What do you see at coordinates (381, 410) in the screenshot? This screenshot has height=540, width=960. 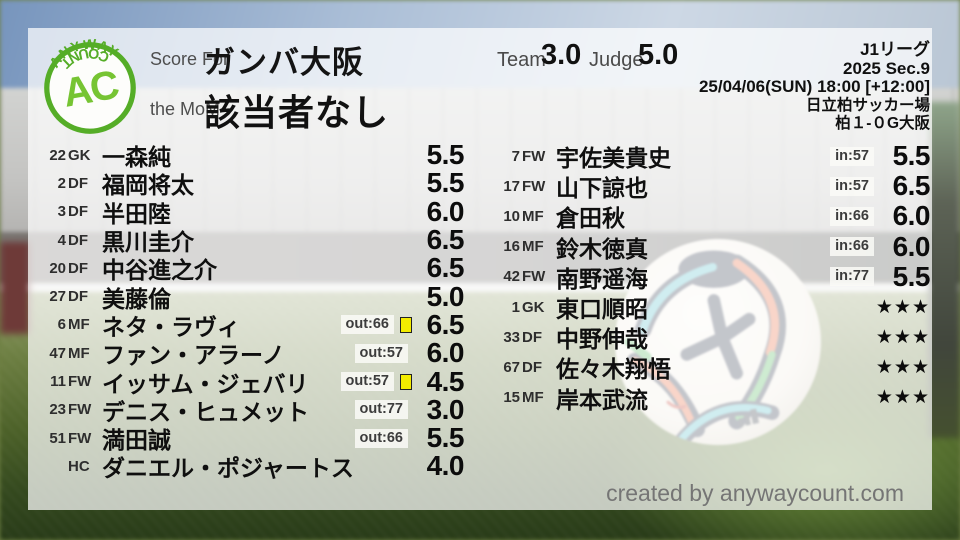 I see `substitution-badge: out:77` at bounding box center [381, 410].